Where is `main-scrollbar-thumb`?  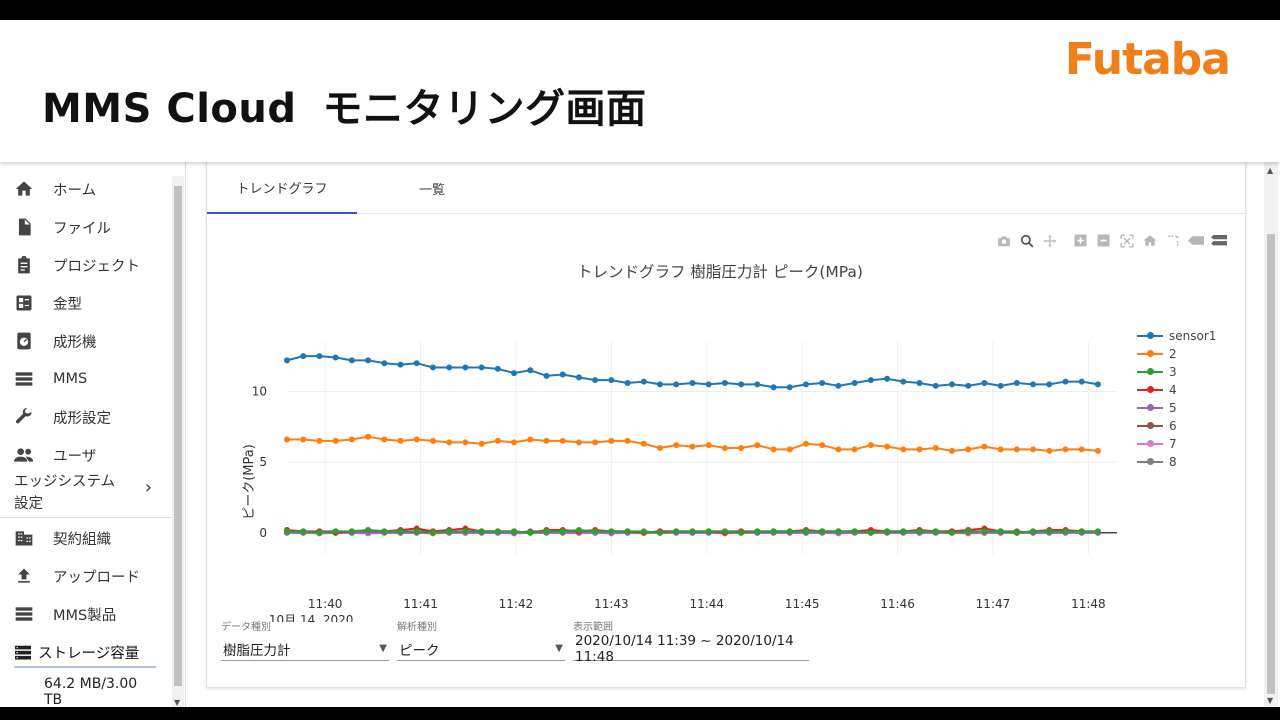 main-scrollbar-thumb is located at coordinates (1271, 464).